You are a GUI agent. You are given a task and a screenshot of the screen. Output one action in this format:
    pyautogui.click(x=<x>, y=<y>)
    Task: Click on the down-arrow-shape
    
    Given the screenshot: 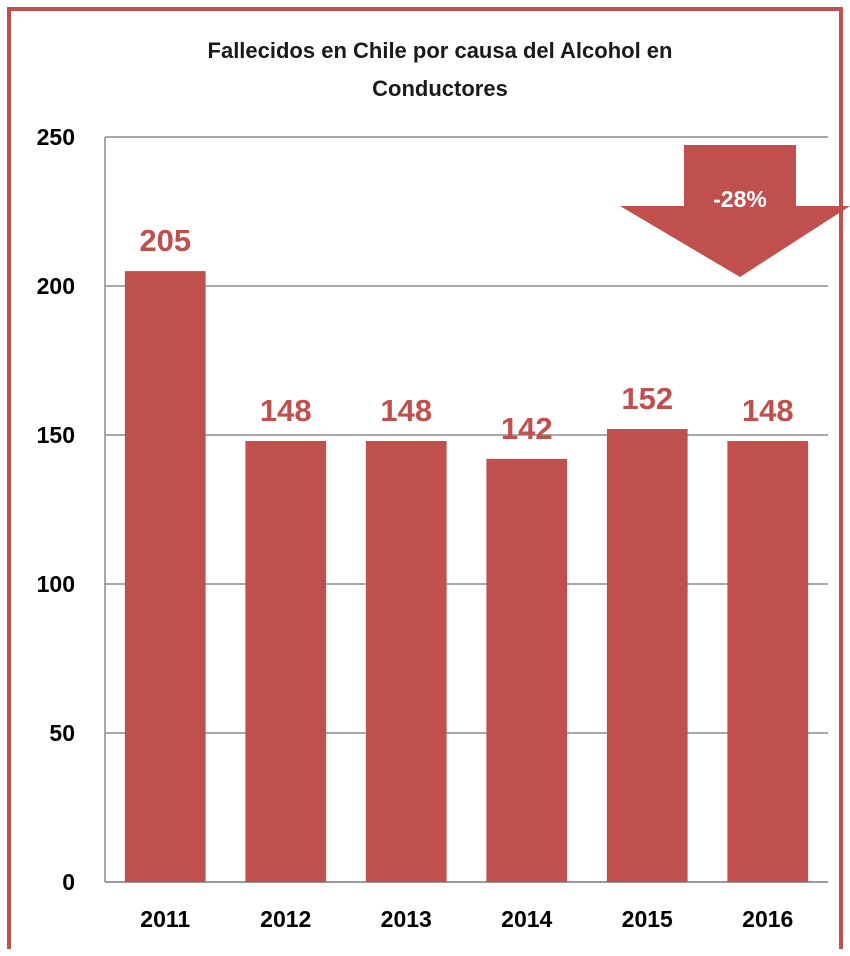 What is the action you would take?
    pyautogui.click(x=735, y=211)
    